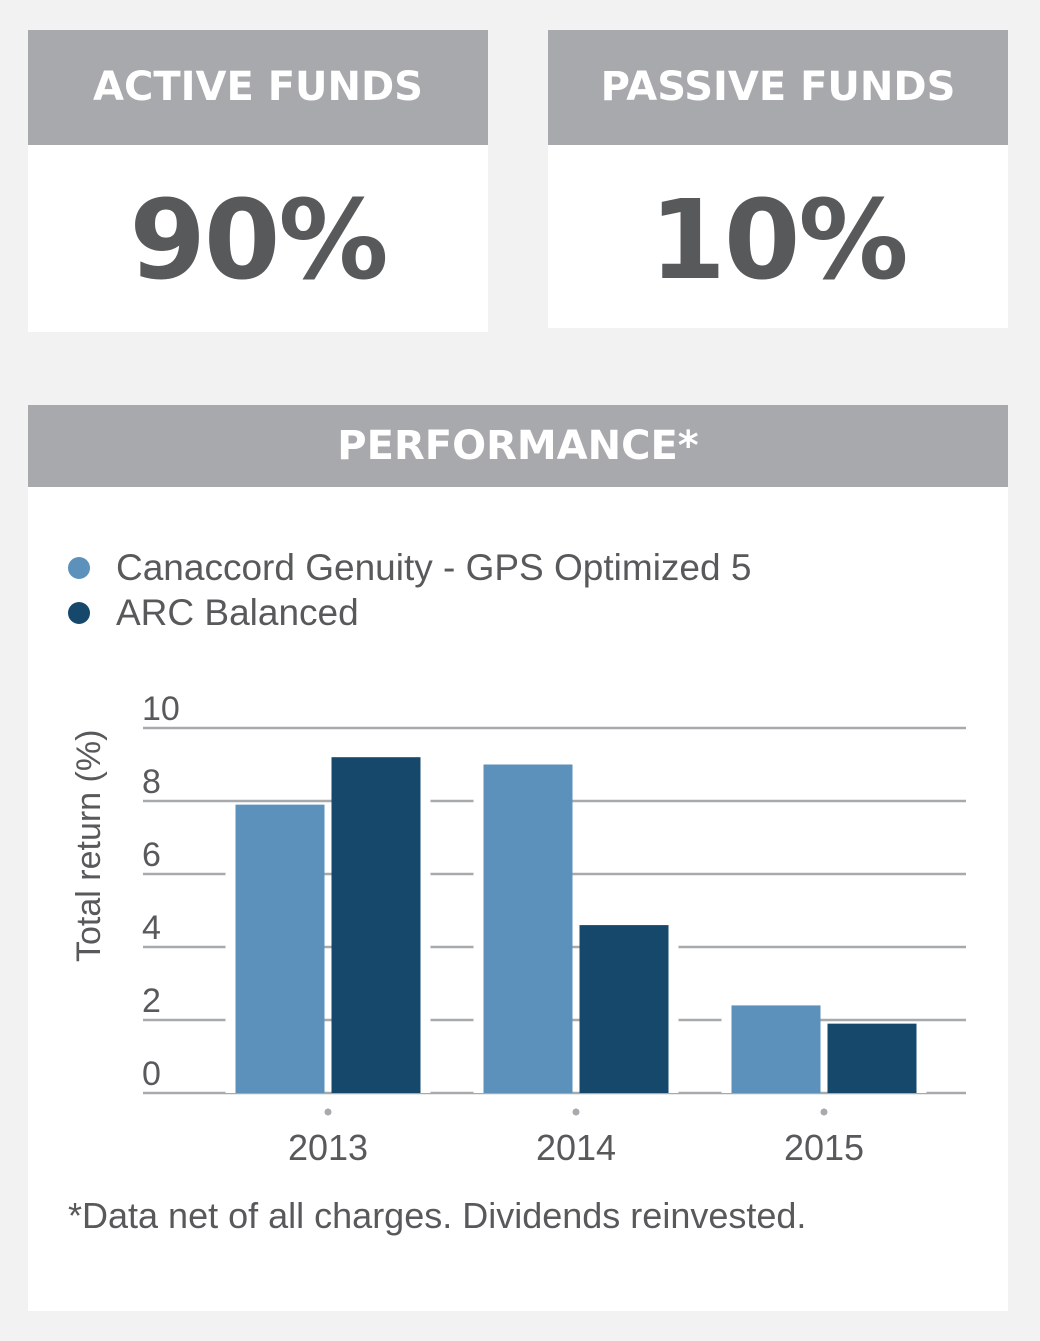 The image size is (1040, 1341). What do you see at coordinates (89, 846) in the screenshot?
I see `y-axis-label: Total return (%)` at bounding box center [89, 846].